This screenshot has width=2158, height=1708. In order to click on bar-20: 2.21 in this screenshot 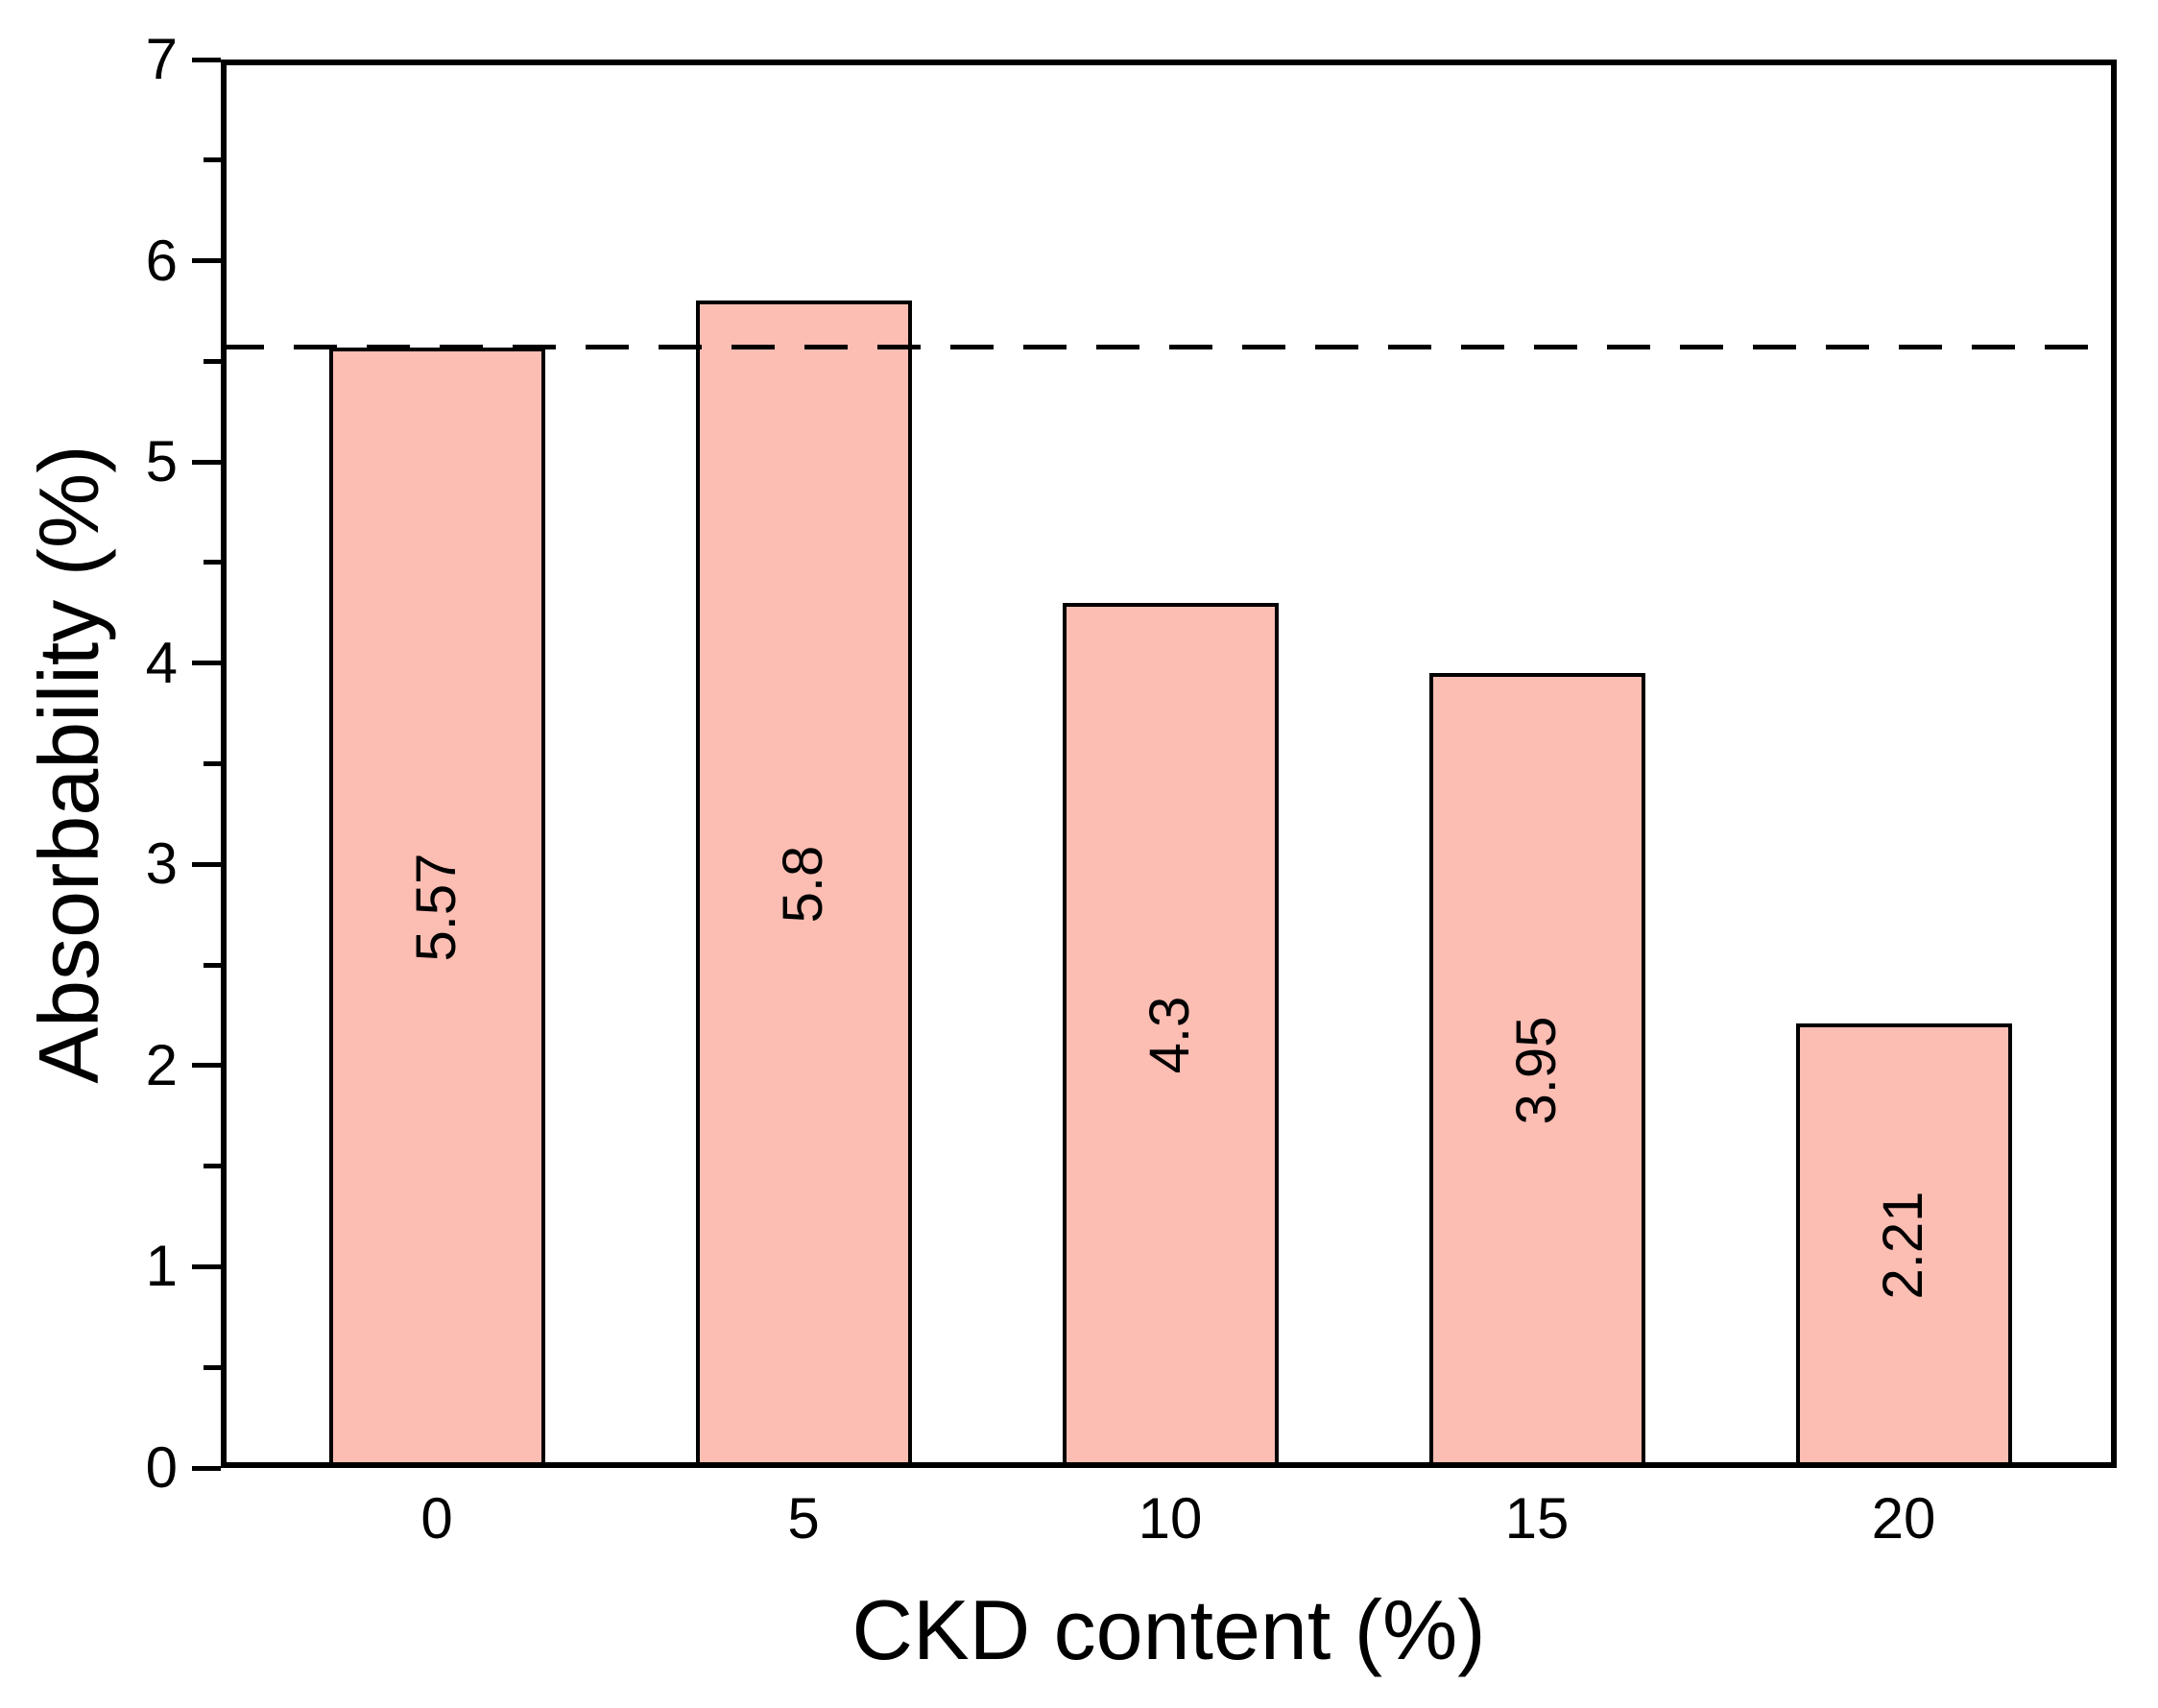, I will do `click(1903, 1245)`.